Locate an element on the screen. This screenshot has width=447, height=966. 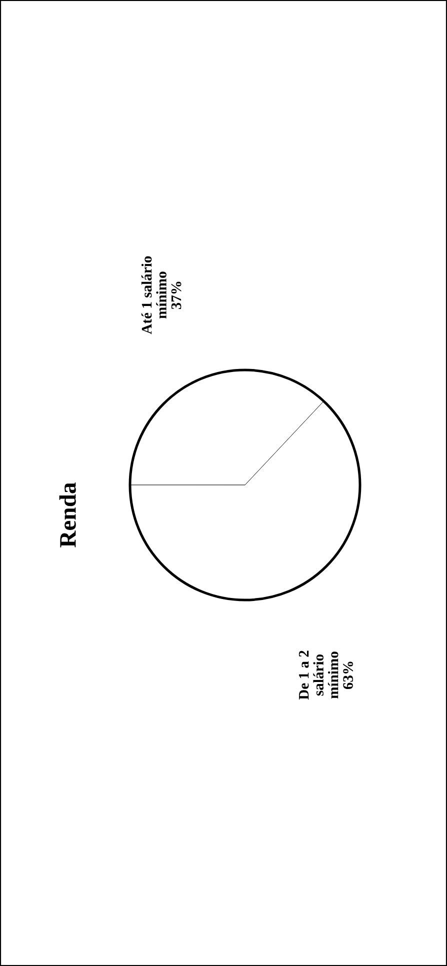
slice-label: Até 1 salário mínimo is located at coordinates (153, 295).